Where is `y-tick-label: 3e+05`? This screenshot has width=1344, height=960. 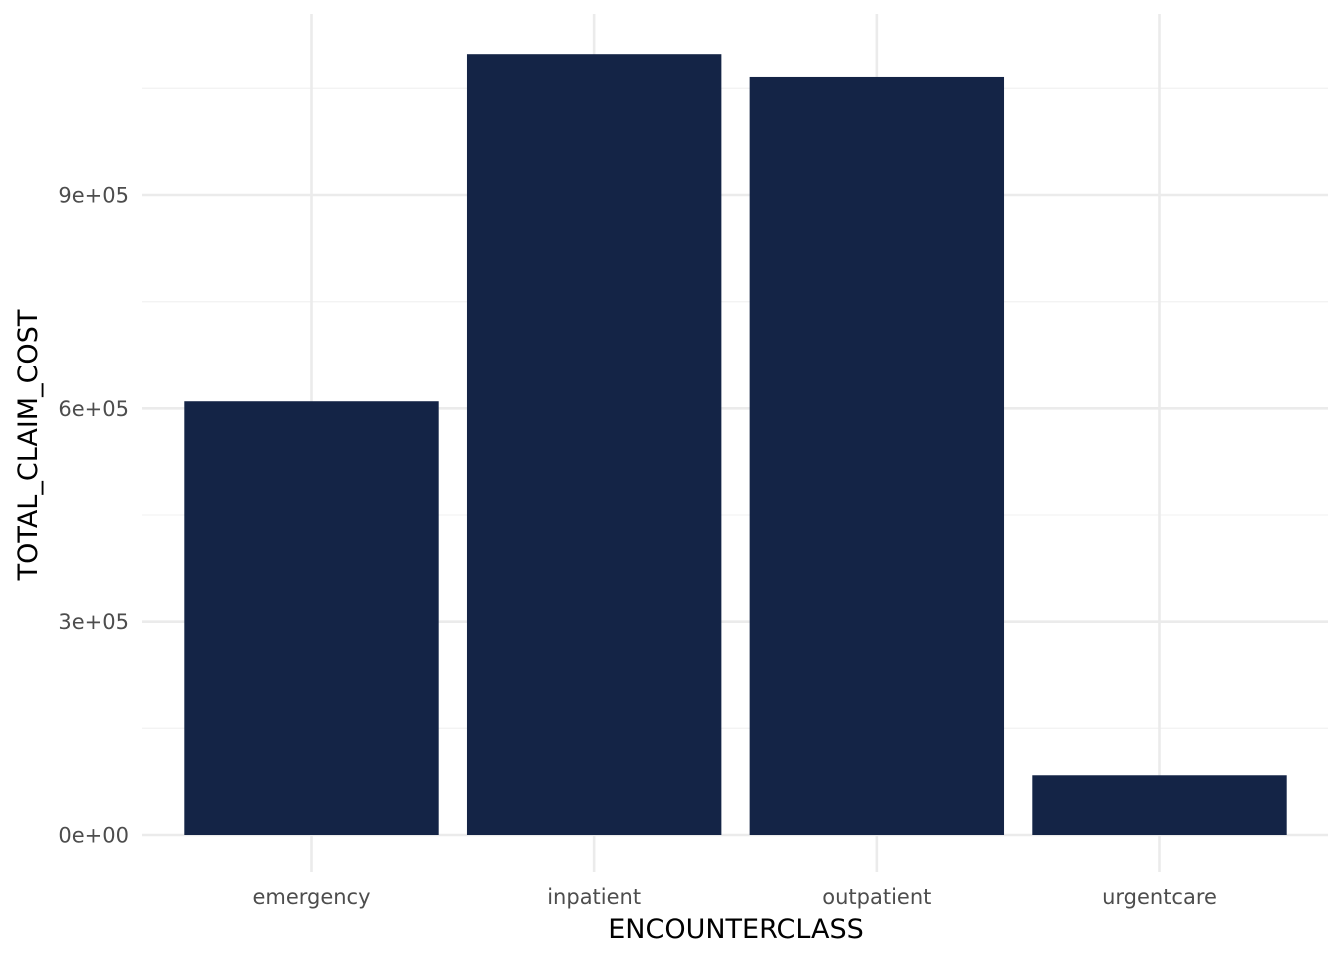 y-tick-label: 3e+05 is located at coordinates (93, 622).